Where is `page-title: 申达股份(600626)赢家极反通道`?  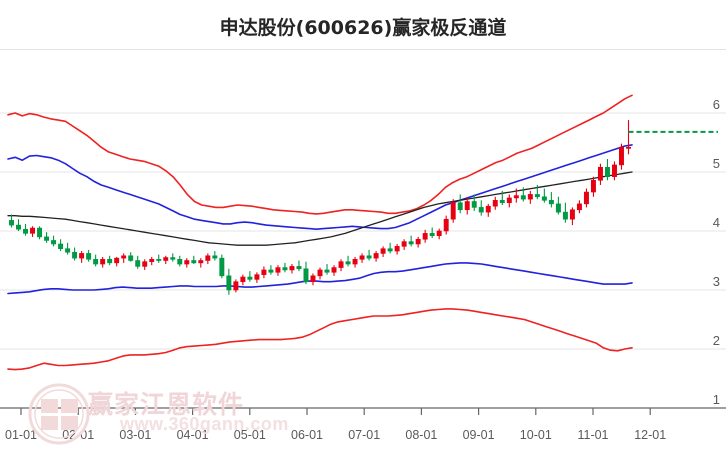 page-title: 申达股份(600626)赢家极反通道 is located at coordinates (363, 28).